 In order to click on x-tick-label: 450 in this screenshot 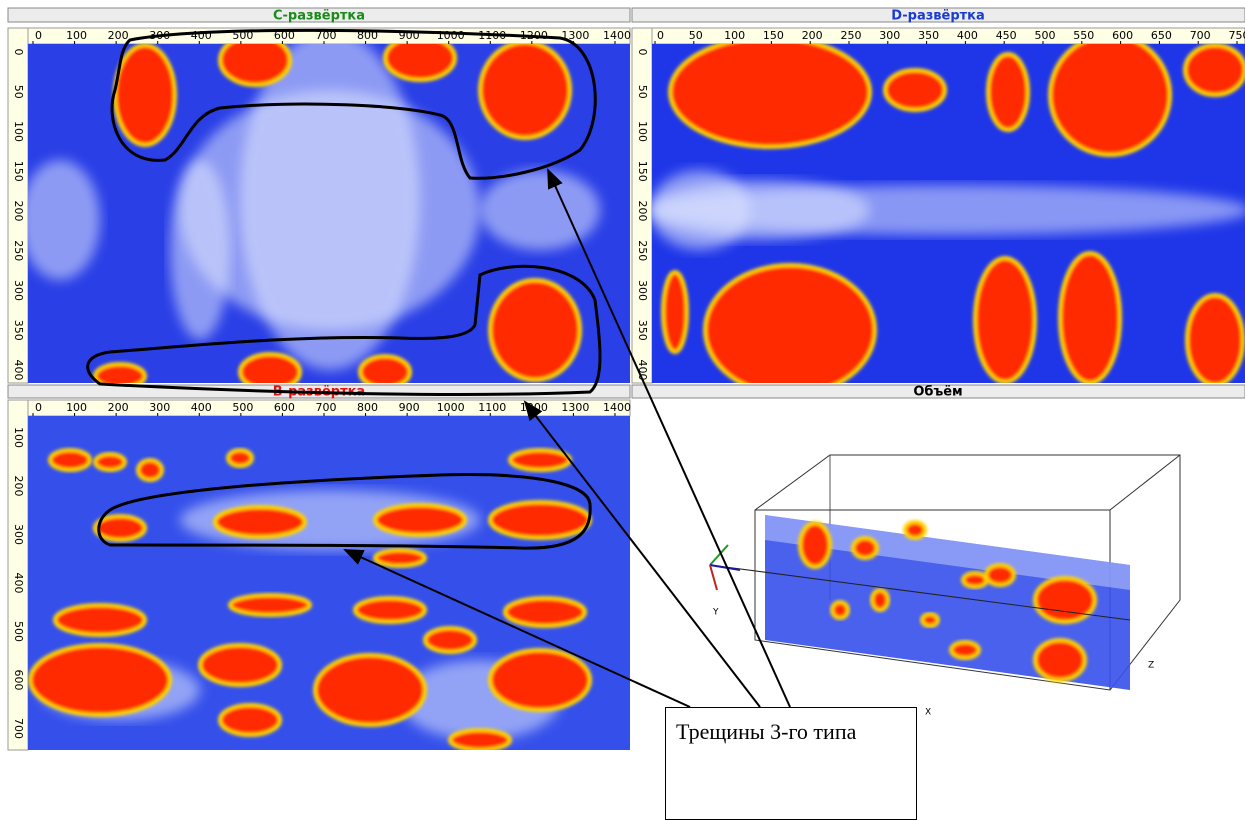, I will do `click(1006, 35)`.